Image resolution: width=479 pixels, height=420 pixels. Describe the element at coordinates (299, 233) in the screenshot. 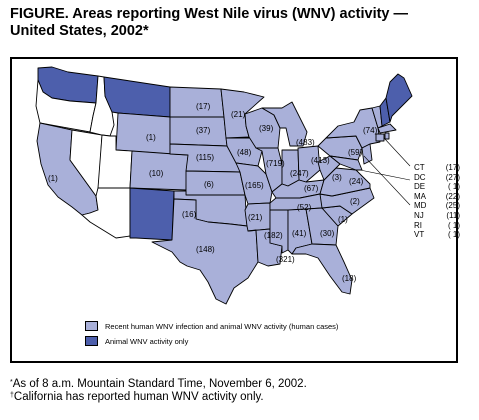

I see `state-count-label: (41)` at that location.